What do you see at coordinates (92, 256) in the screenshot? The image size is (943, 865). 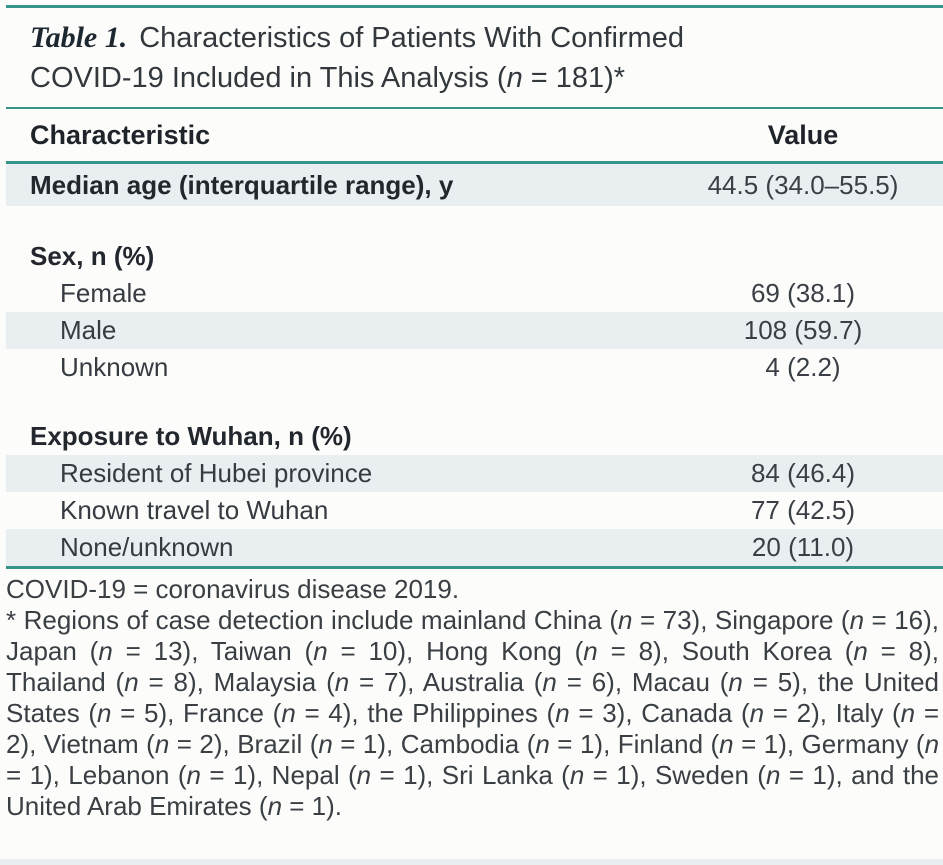 I see `row-label: Sex, n (%)` at bounding box center [92, 256].